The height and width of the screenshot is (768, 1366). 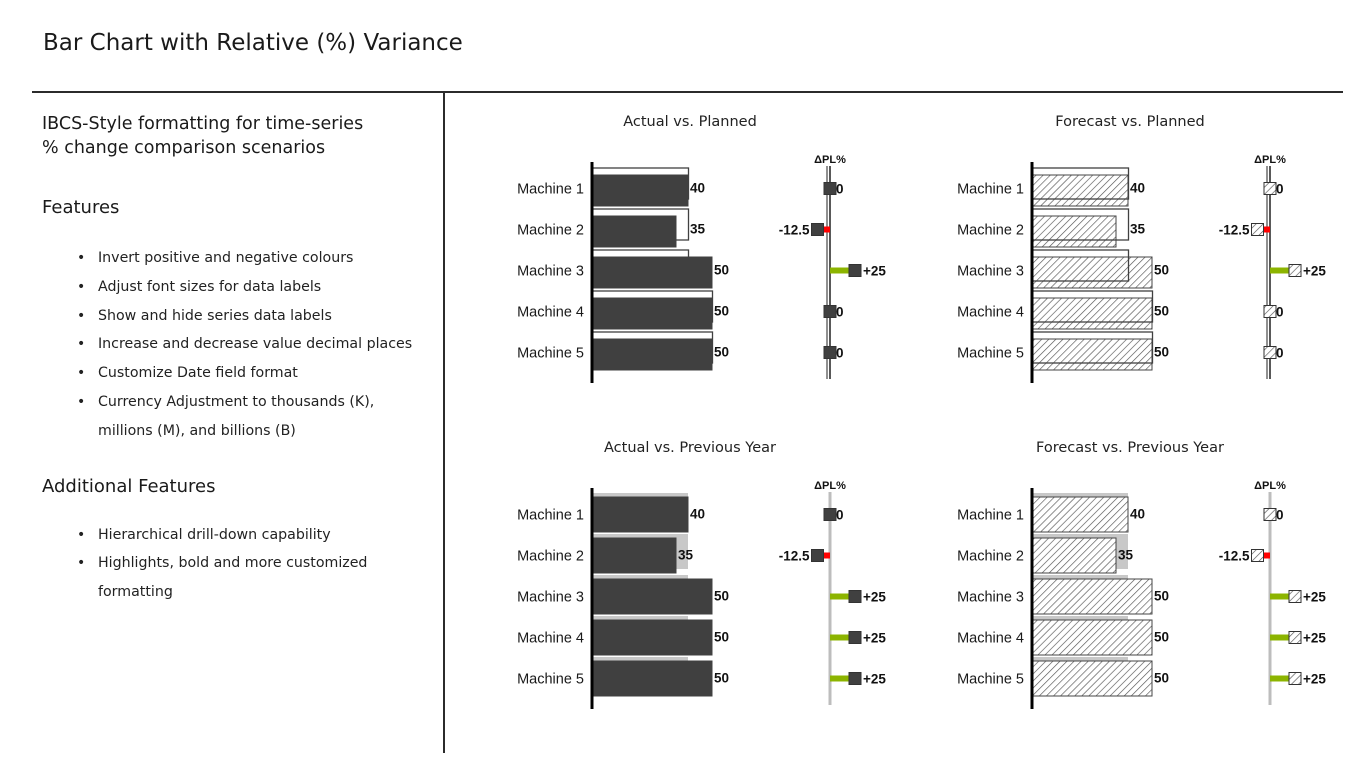 I want to click on title-divider, so click(x=687, y=92).